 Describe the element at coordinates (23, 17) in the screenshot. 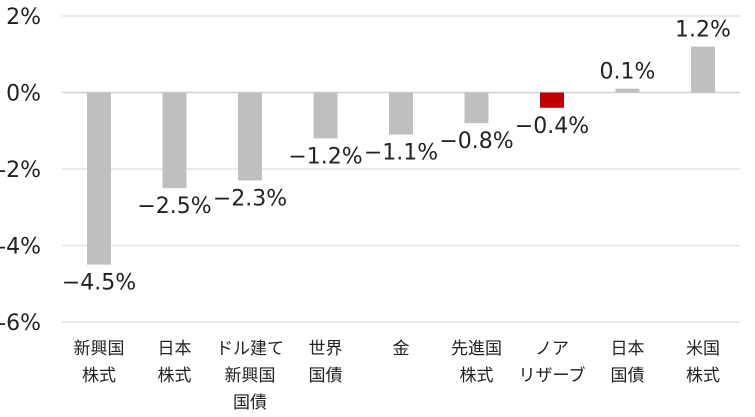

I see `y-tick-label: 2%` at that location.